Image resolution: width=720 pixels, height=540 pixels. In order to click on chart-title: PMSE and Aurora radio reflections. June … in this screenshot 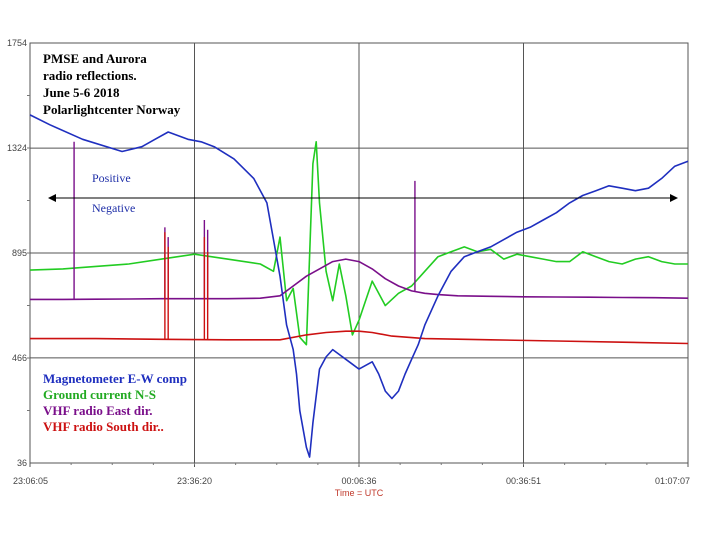, I will do `click(112, 84)`.